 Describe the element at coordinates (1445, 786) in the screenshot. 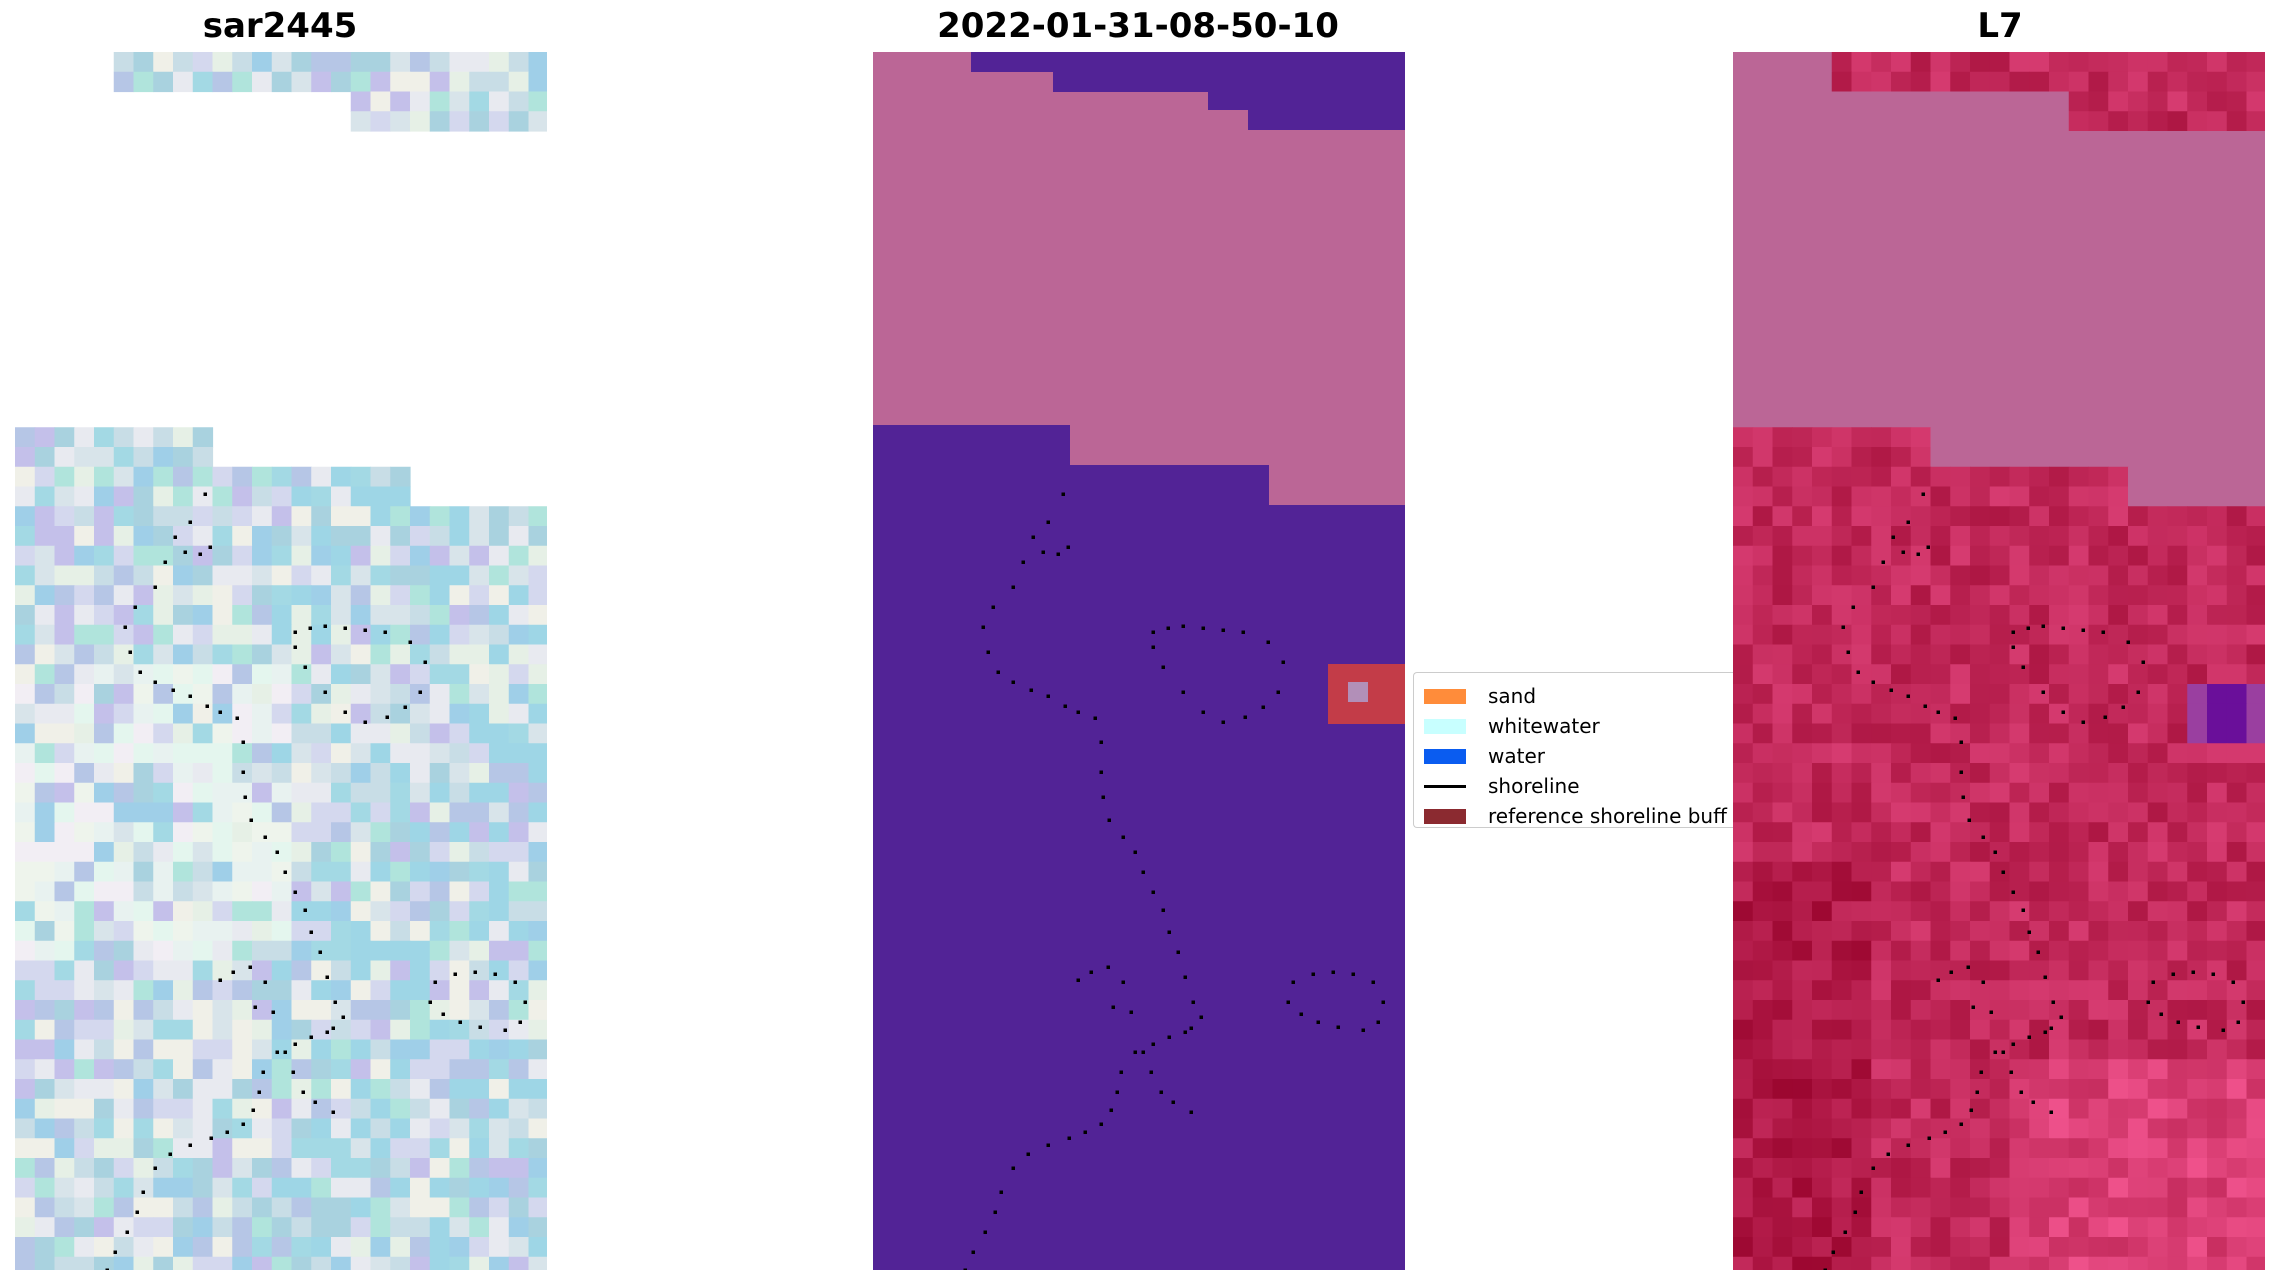

I see `legend-swatch-shoreline` at that location.